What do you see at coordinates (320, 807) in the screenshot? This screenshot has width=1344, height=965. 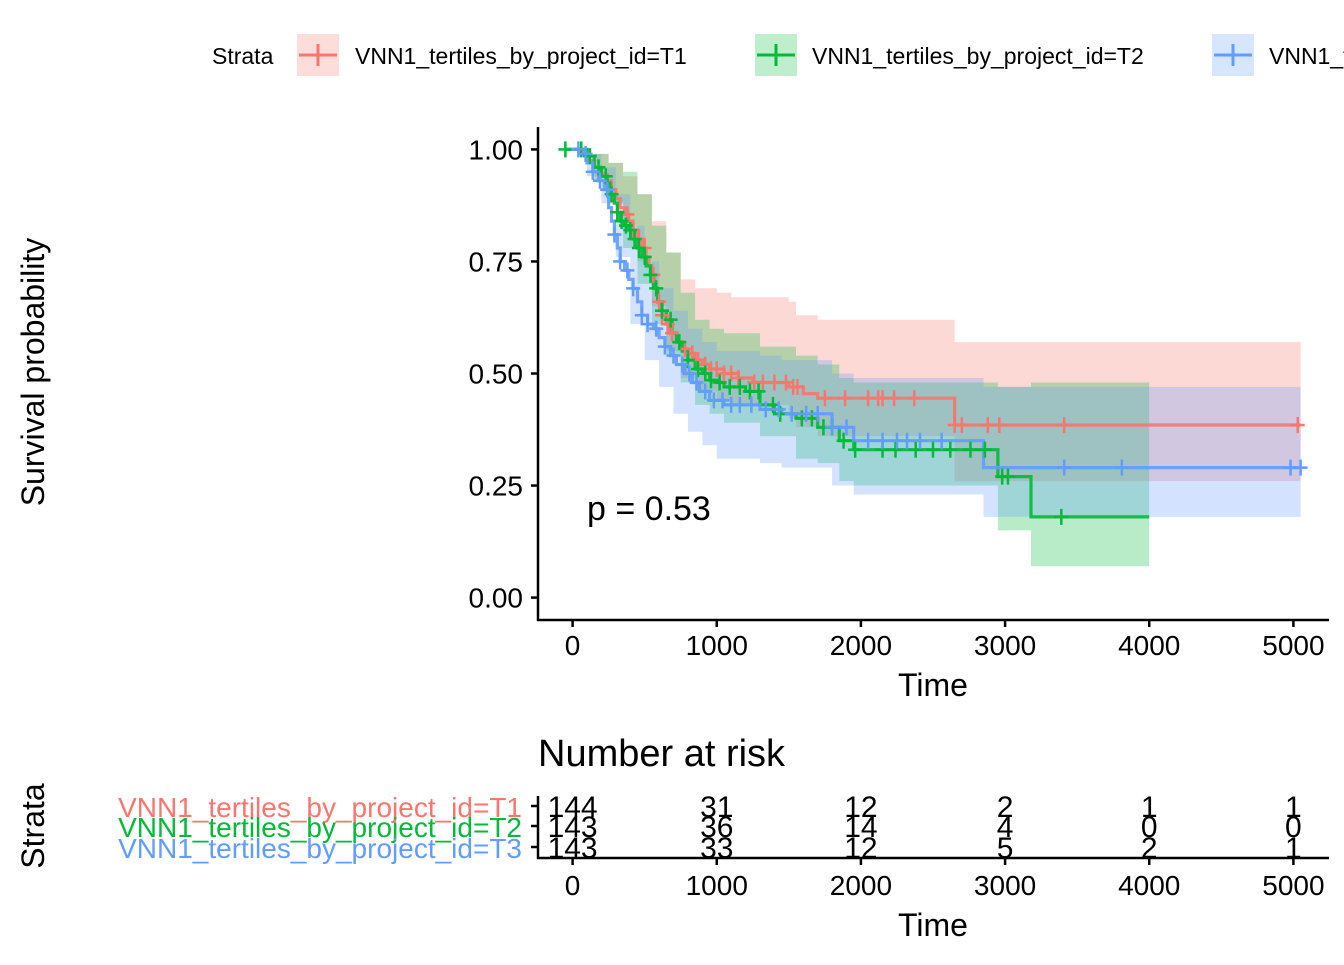 I see `risk-label-t1: VNN1_tertiles_by_project_id=T1` at bounding box center [320, 807].